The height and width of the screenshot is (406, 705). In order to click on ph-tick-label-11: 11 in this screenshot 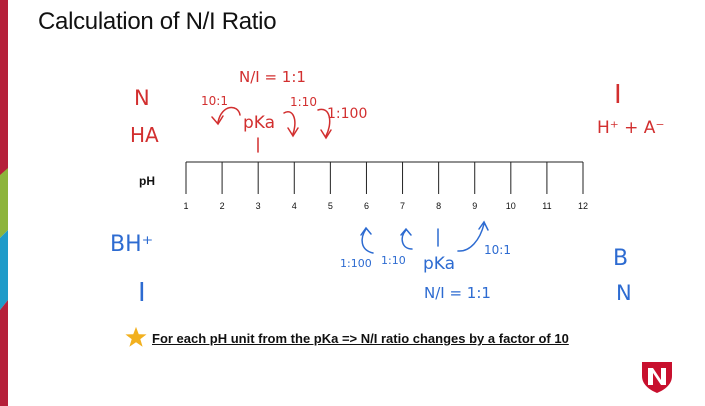, I will do `click(546, 206)`.